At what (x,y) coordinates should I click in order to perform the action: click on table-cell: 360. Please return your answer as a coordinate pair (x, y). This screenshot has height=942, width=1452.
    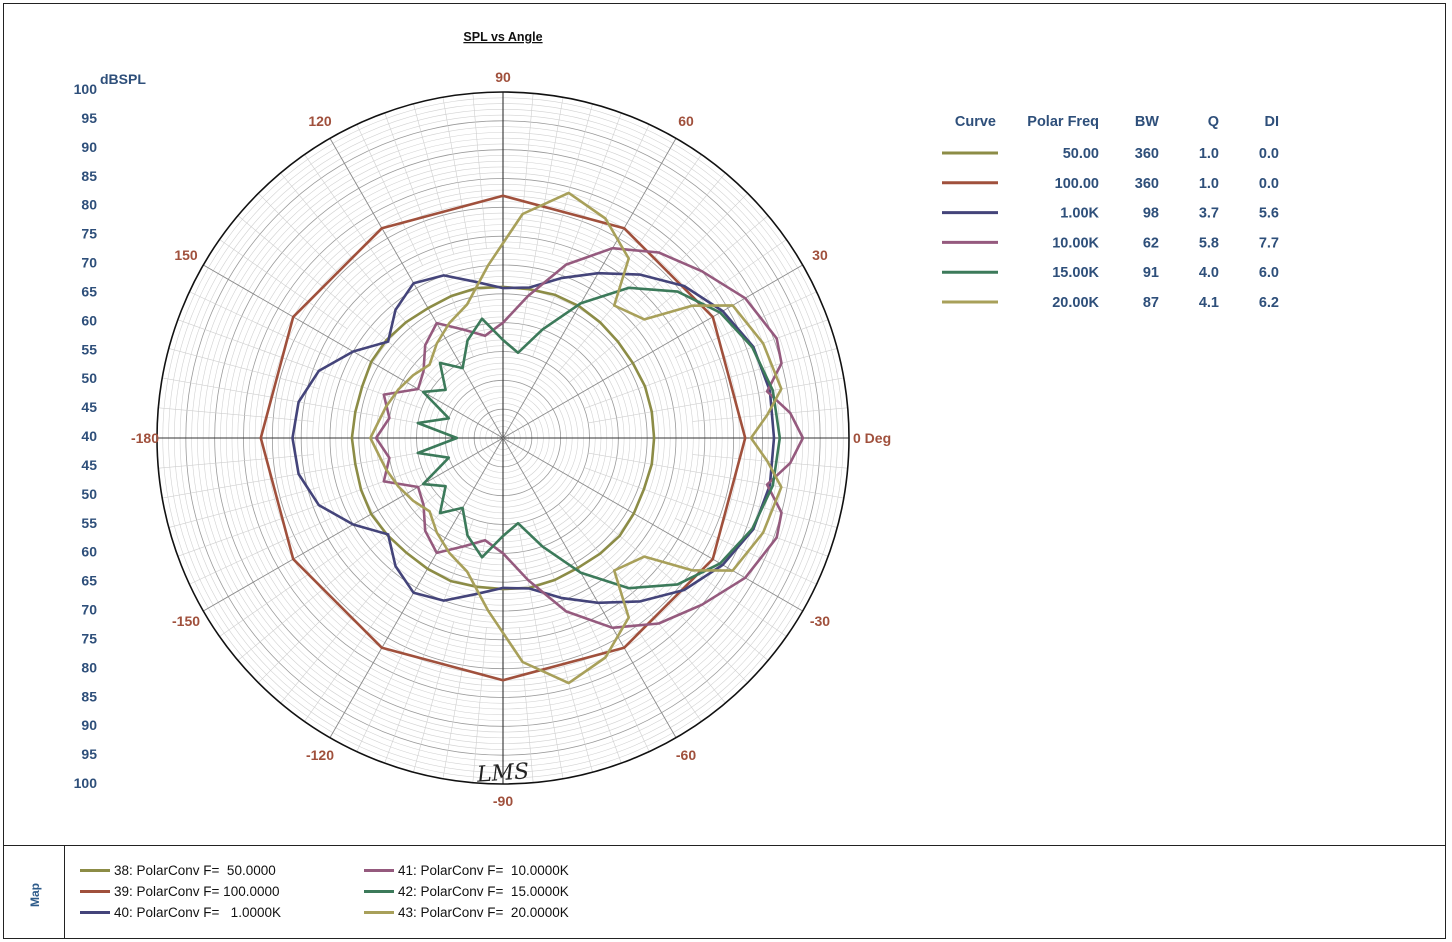
    Looking at the image, I should click on (1147, 154).